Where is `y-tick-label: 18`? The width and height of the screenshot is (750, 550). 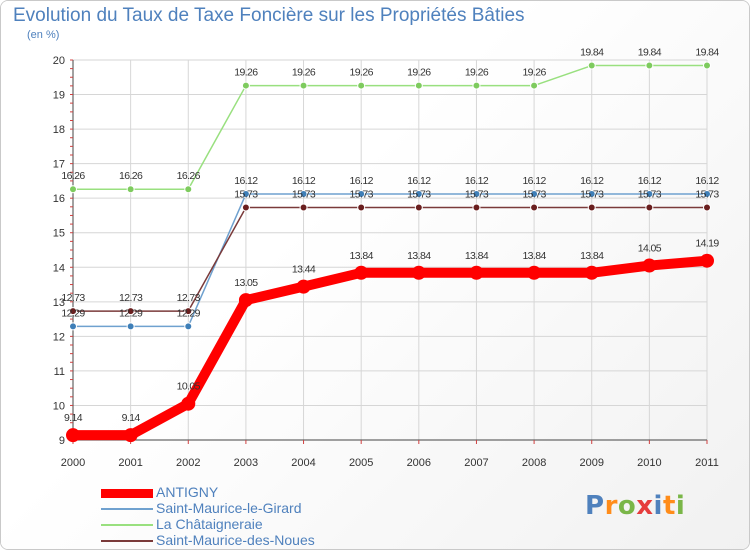 y-tick-label: 18 is located at coordinates (59, 130).